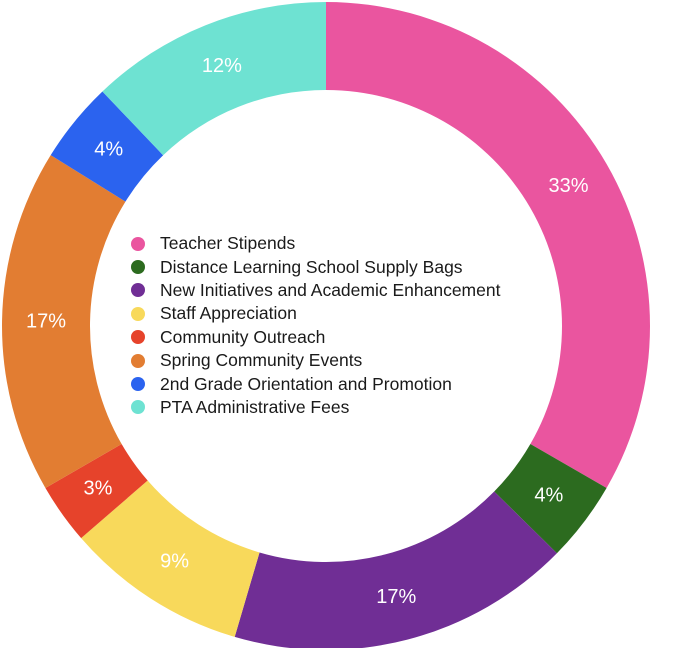 The width and height of the screenshot is (682, 648). I want to click on legend-label: Spring Community Events, so click(261, 360).